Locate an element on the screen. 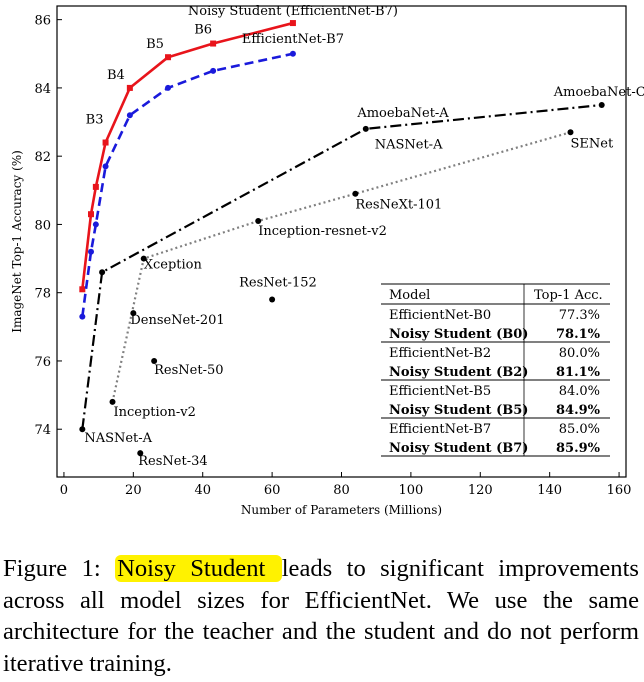 The height and width of the screenshot is (682, 644). series-label-efficientnet: EfficientNet-B7 is located at coordinates (293, 39).